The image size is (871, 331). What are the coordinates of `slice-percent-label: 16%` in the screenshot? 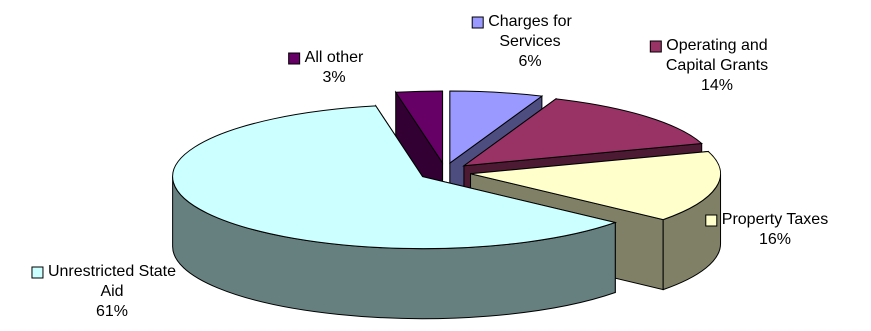 It's located at (775, 239).